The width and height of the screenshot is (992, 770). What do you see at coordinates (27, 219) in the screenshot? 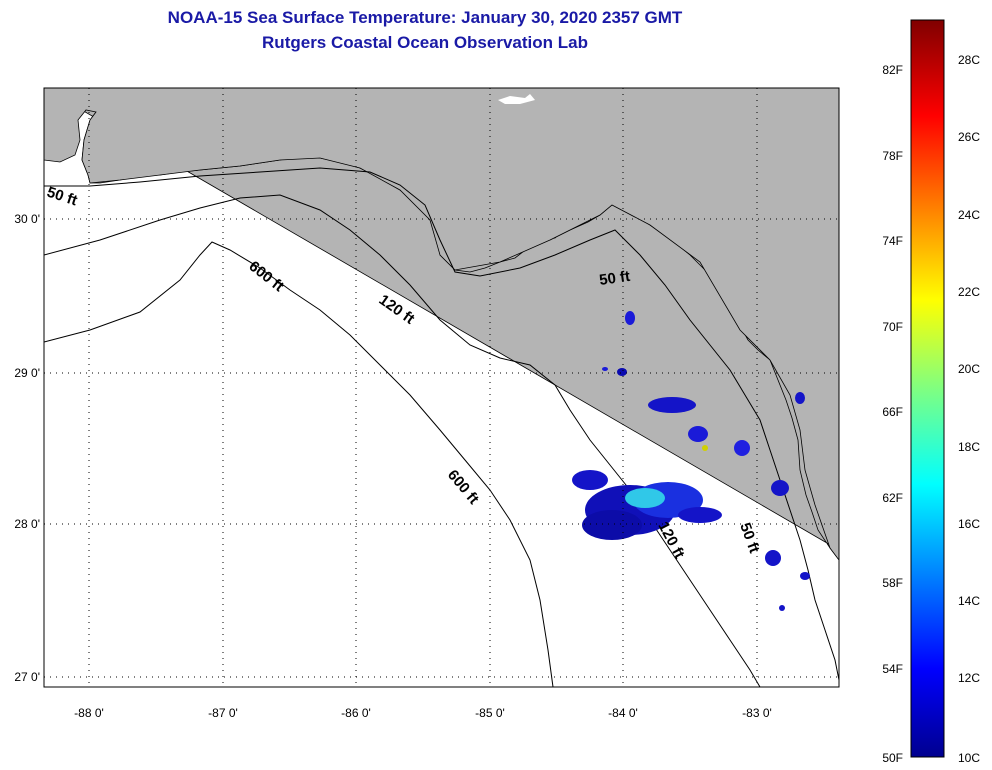
I see `lat-tick-label: 30 0'` at bounding box center [27, 219].